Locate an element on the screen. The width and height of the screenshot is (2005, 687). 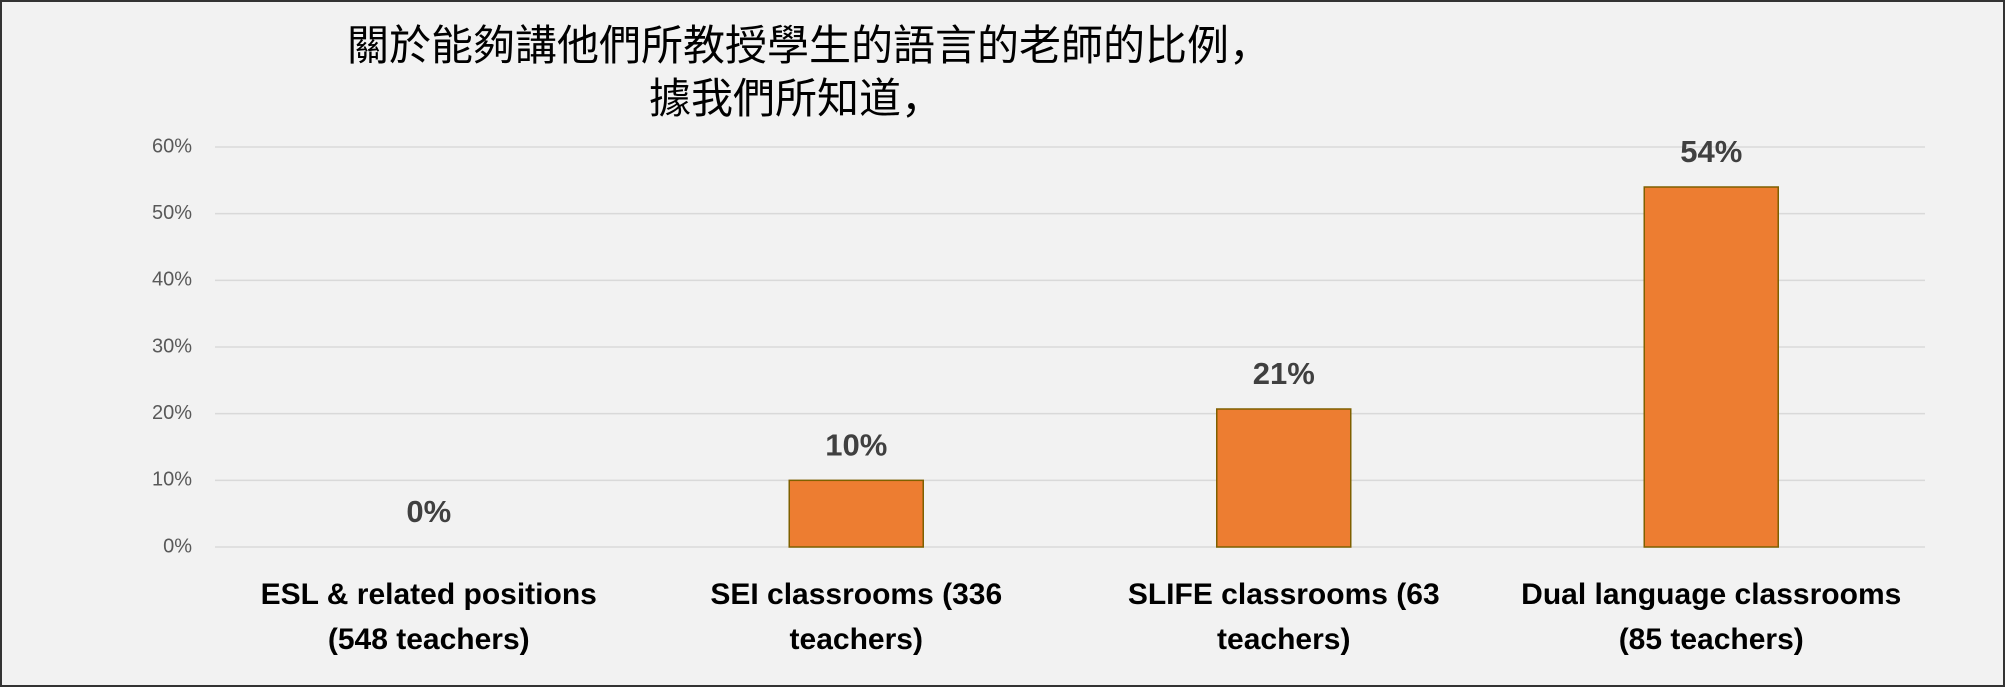
x-tick-label: SEI classrooms (336 is located at coordinates (856, 594).